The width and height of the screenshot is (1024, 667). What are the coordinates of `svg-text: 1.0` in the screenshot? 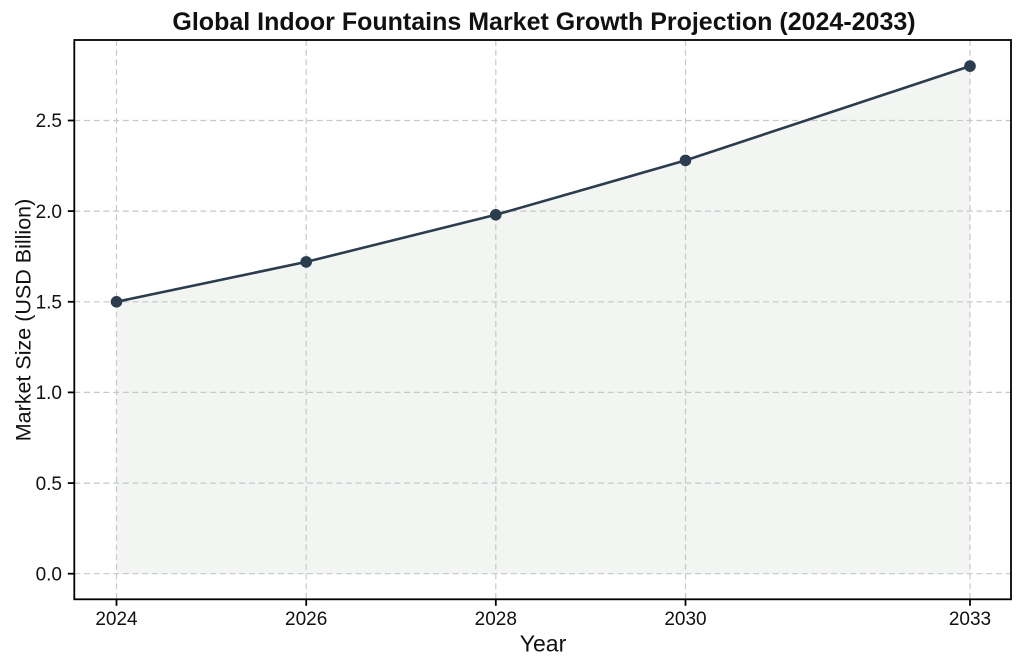 It's located at (49, 393).